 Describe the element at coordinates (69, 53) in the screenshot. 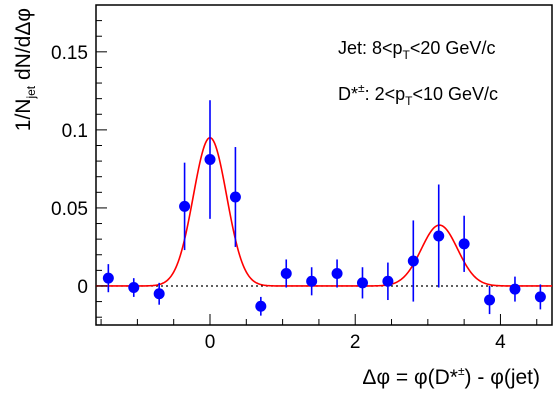

I see `y-tick-label: 0.15` at that location.